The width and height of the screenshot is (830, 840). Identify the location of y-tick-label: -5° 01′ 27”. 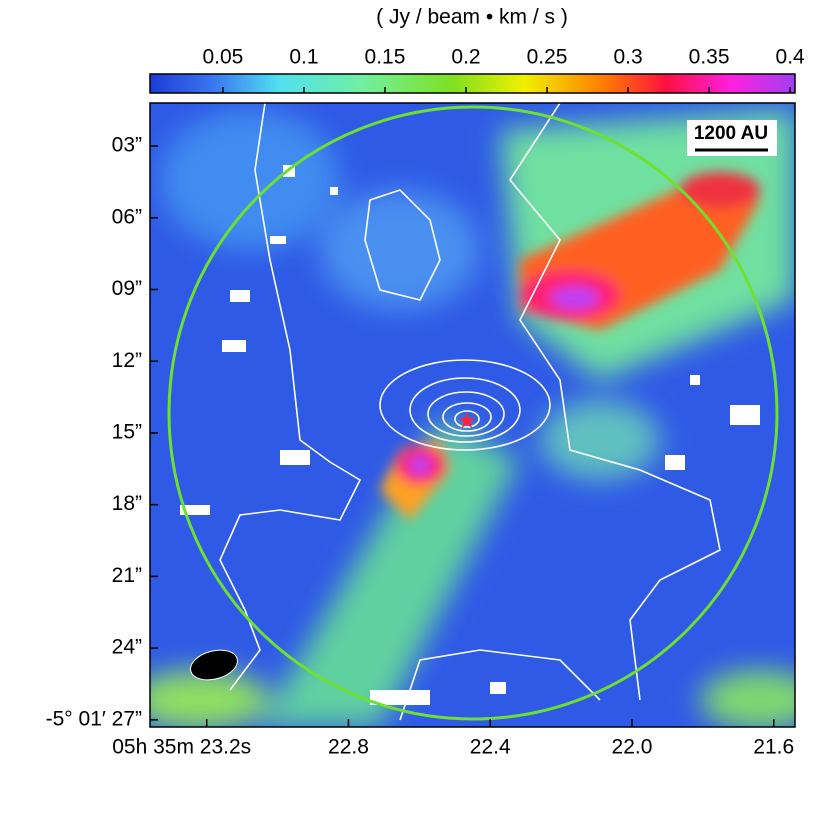
(94, 718).